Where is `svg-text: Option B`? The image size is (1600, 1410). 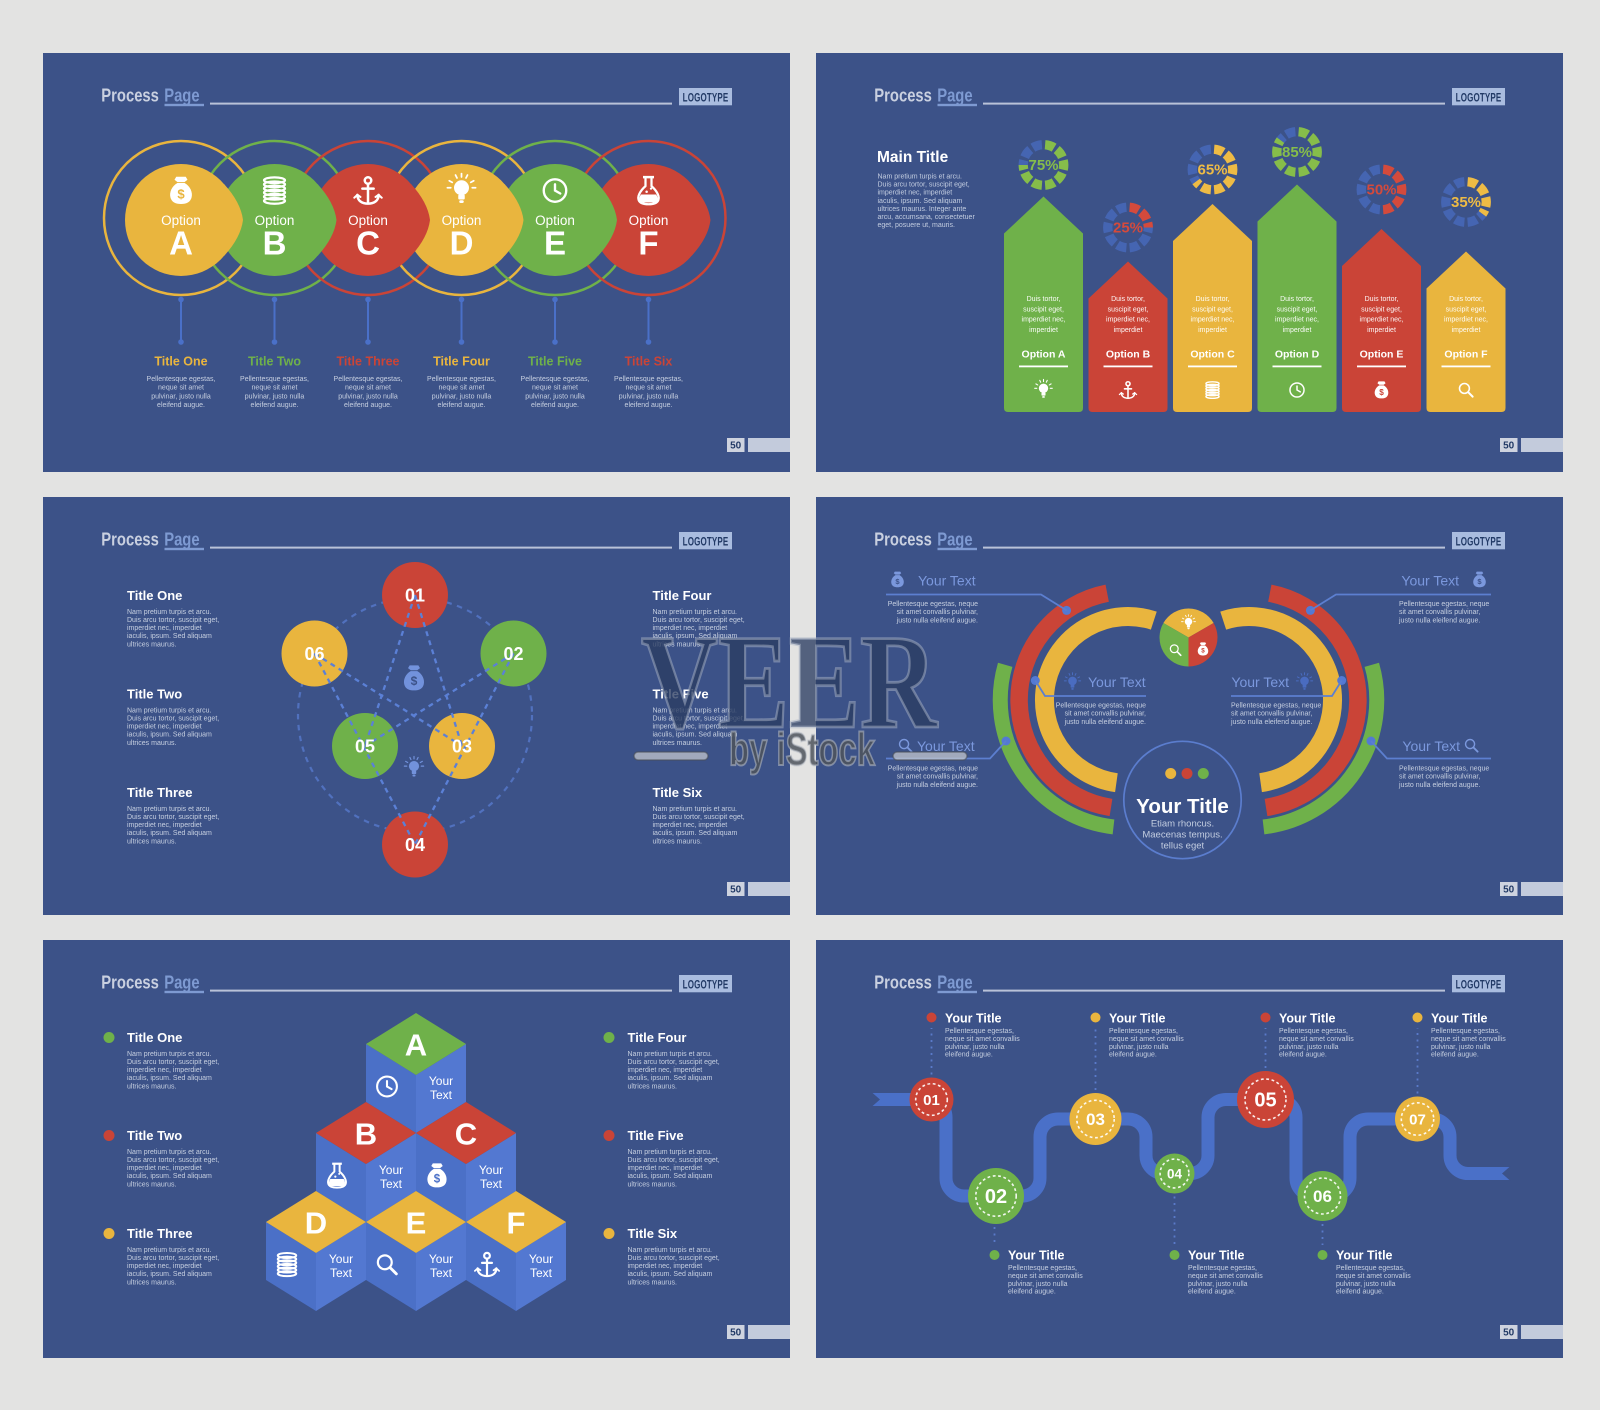
svg-text: Option B is located at coordinates (1128, 355).